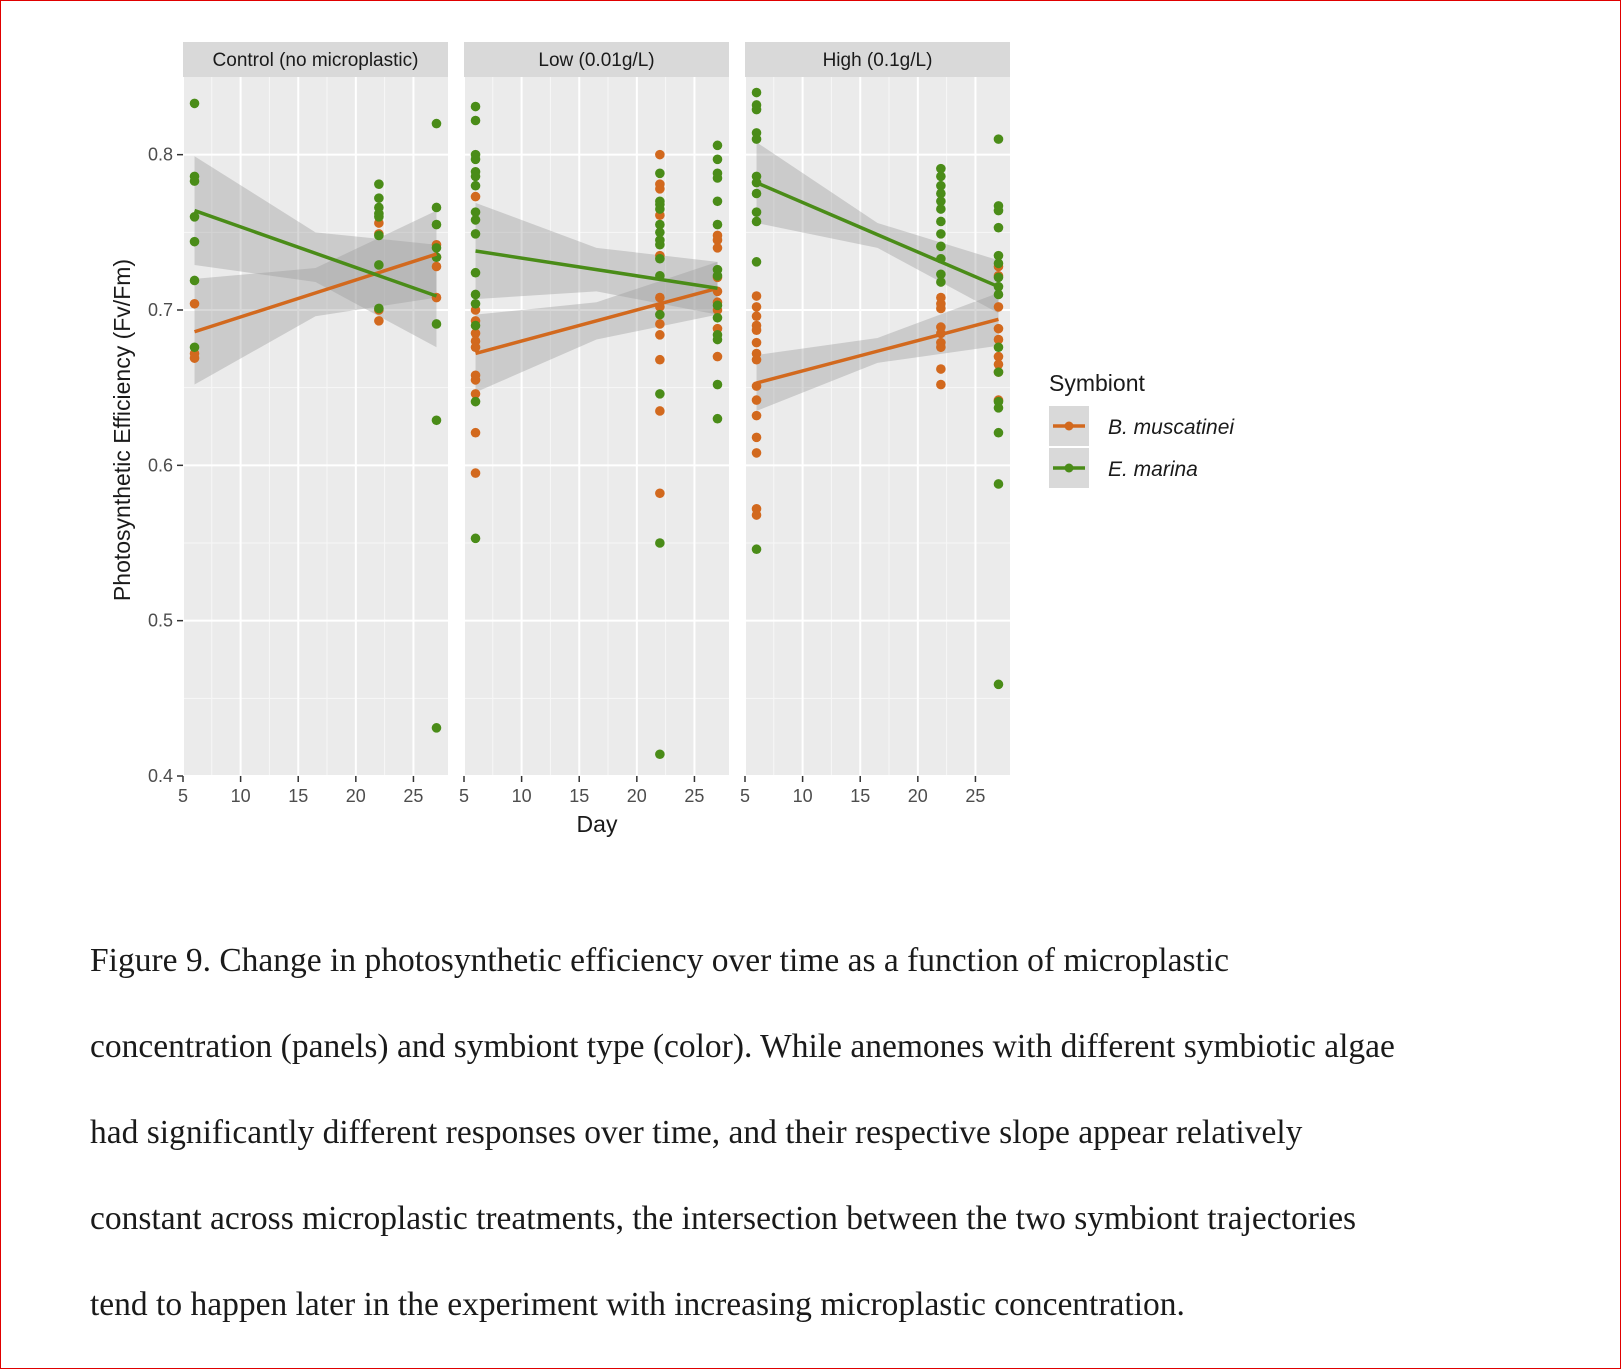 Image resolution: width=1624 pixels, height=1372 pixels. I want to click on facet-panel: Control (no microplastic), so click(315, 409).